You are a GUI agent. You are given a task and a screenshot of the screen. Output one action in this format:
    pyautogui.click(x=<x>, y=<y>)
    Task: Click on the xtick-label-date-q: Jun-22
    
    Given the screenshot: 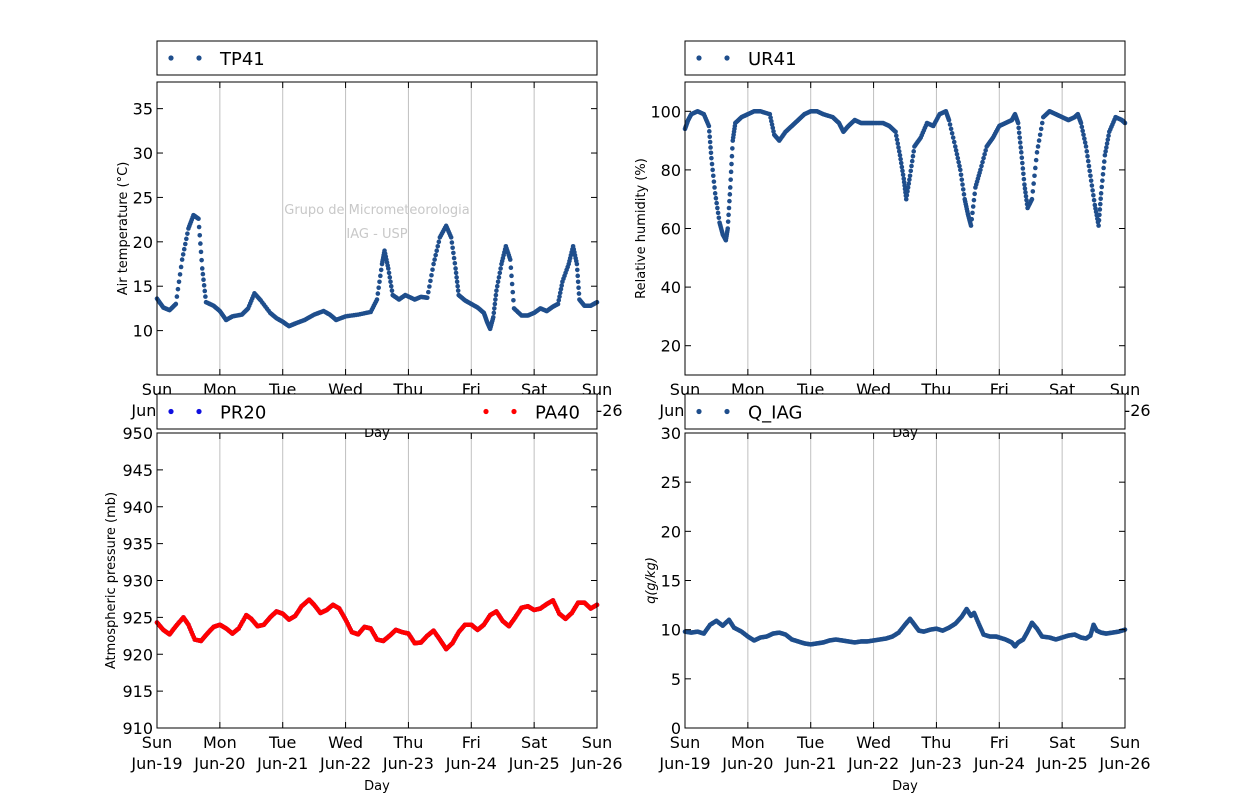 What is the action you would take?
    pyautogui.click(x=873, y=763)
    